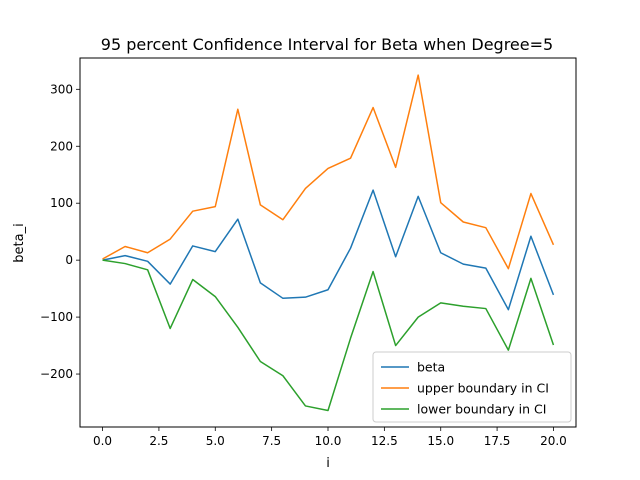 Image resolution: width=640 pixels, height=480 pixels. Describe the element at coordinates (328, 463) in the screenshot. I see `x-axis-label: i` at that location.